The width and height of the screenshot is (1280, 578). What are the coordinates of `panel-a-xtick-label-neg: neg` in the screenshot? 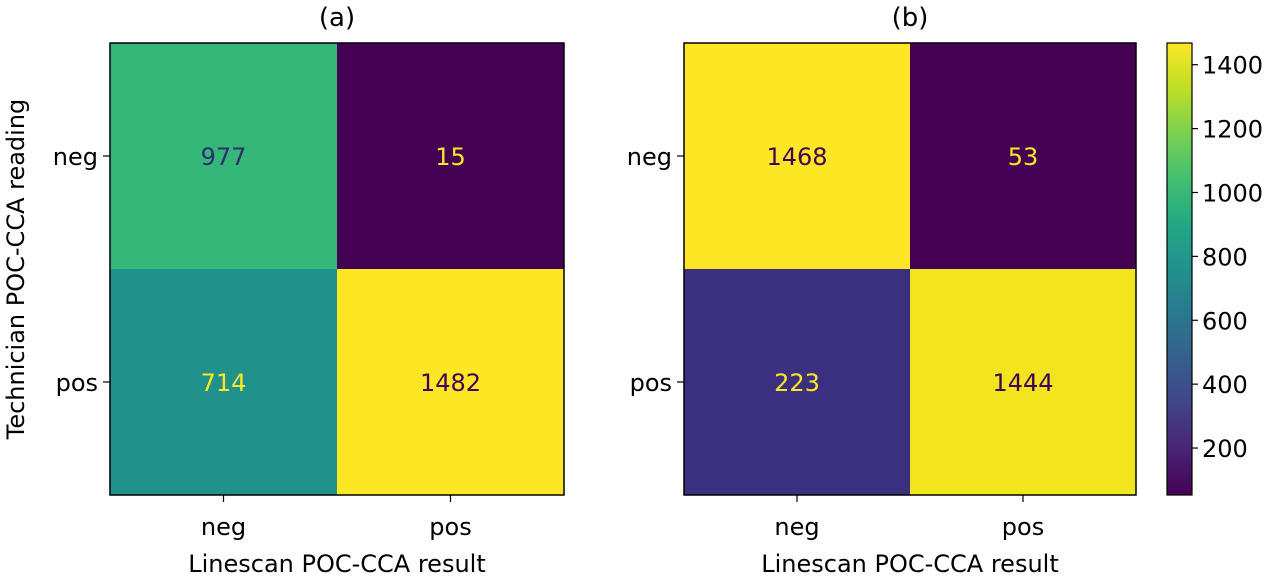 It's located at (223, 527).